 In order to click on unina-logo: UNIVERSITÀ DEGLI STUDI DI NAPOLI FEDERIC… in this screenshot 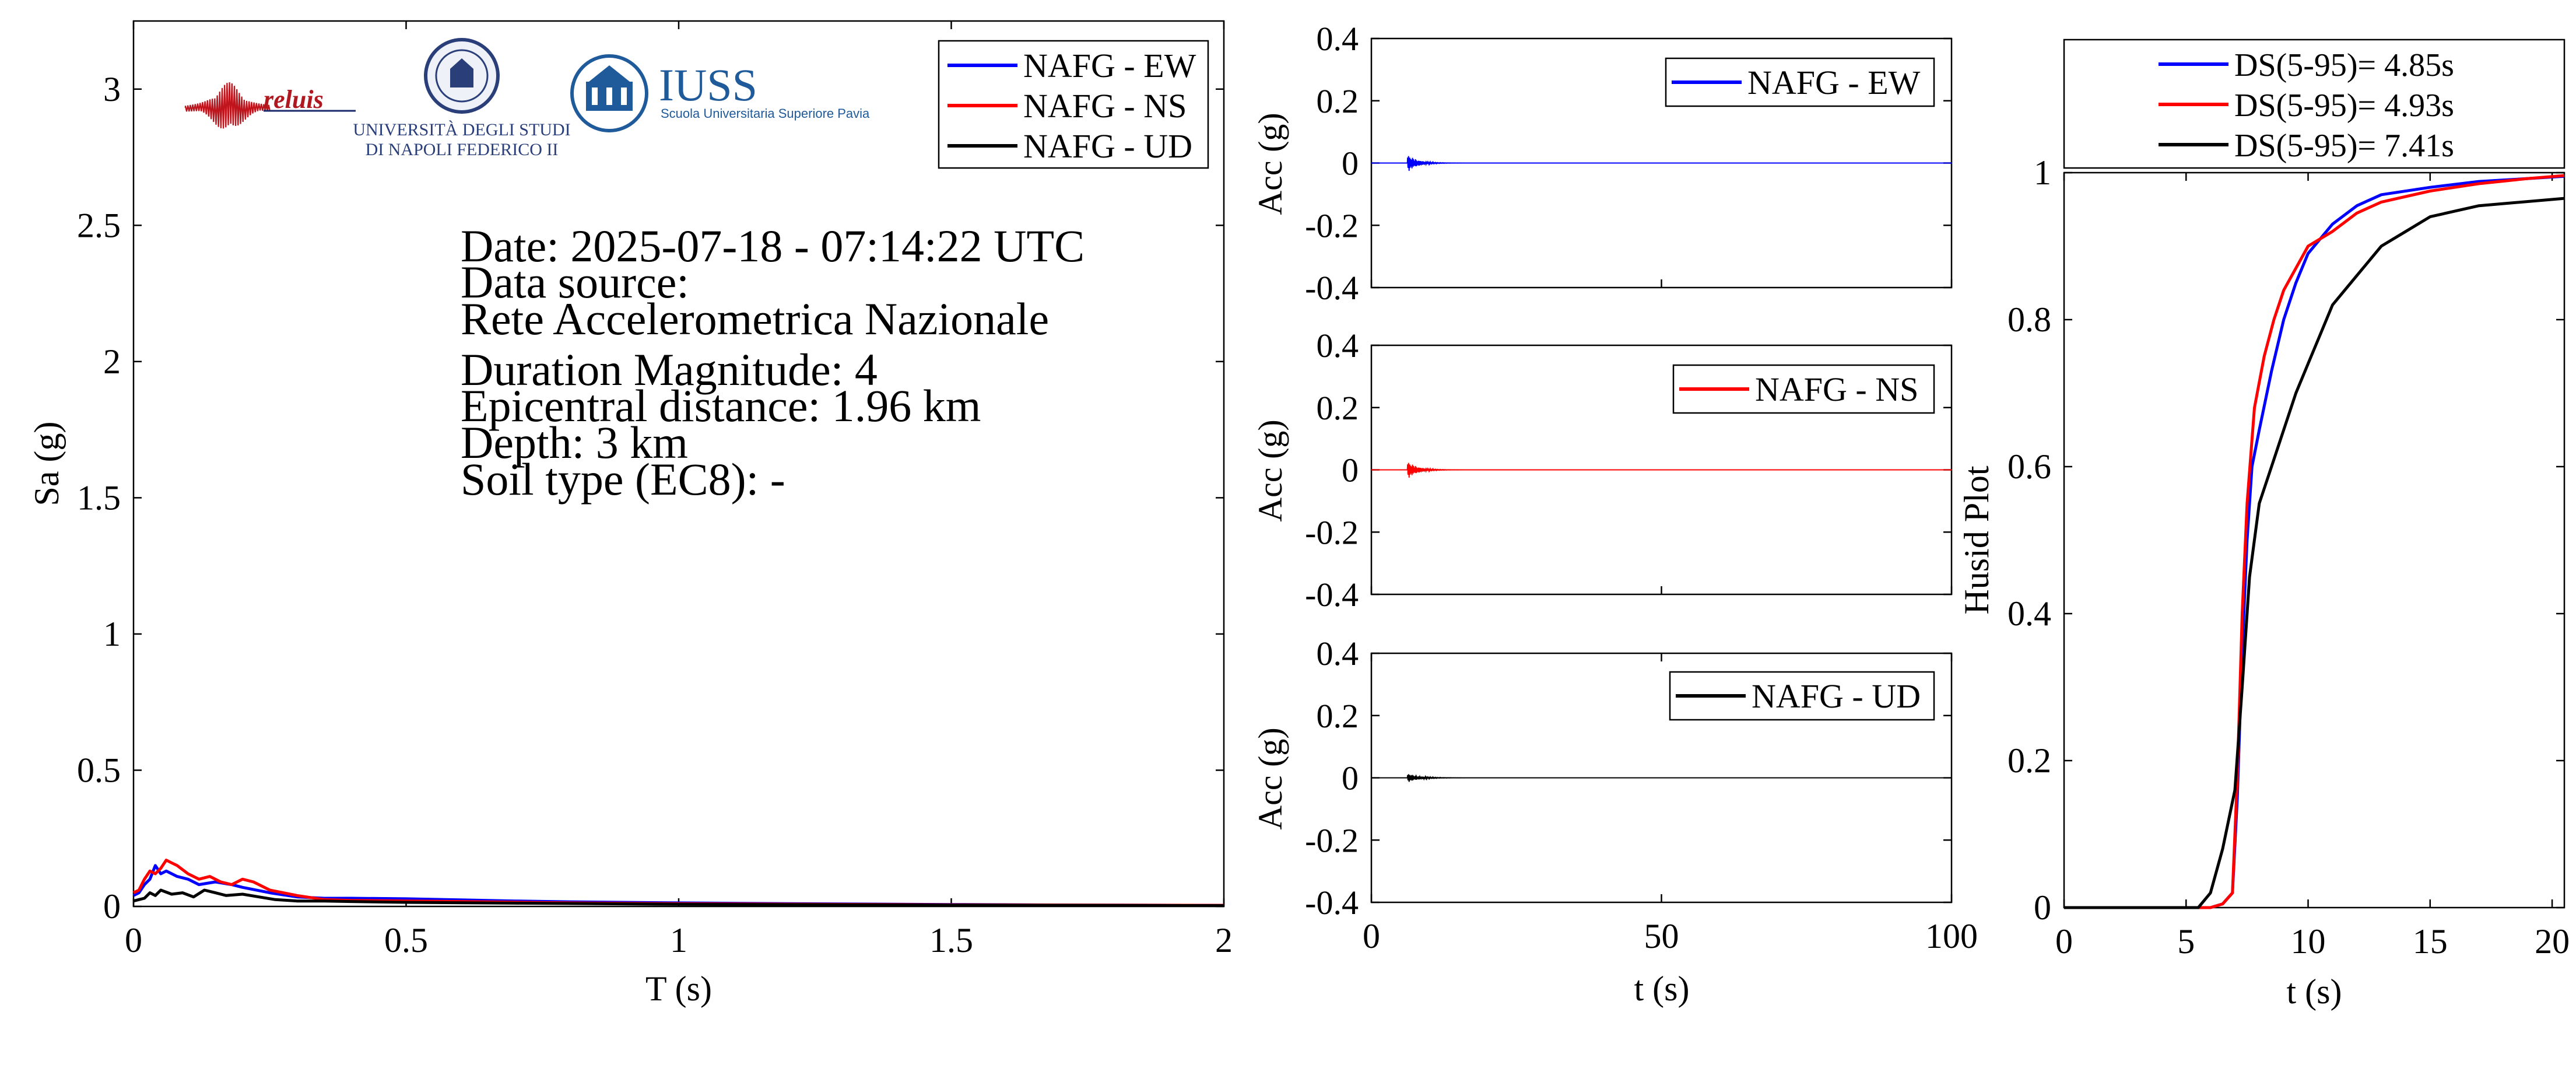, I will do `click(462, 98)`.